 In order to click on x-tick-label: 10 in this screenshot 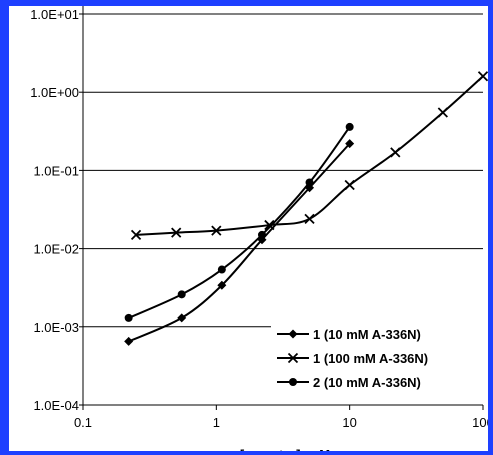, I will do `click(349, 422)`.